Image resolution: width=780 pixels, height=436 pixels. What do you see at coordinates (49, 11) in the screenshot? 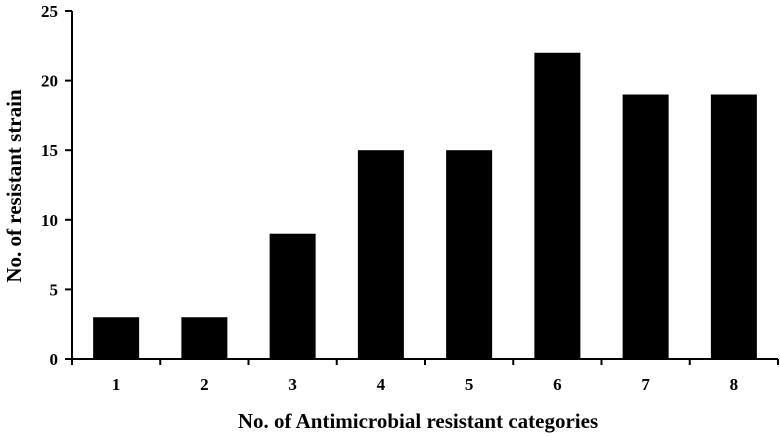
I see `y-tick-label: 25` at bounding box center [49, 11].